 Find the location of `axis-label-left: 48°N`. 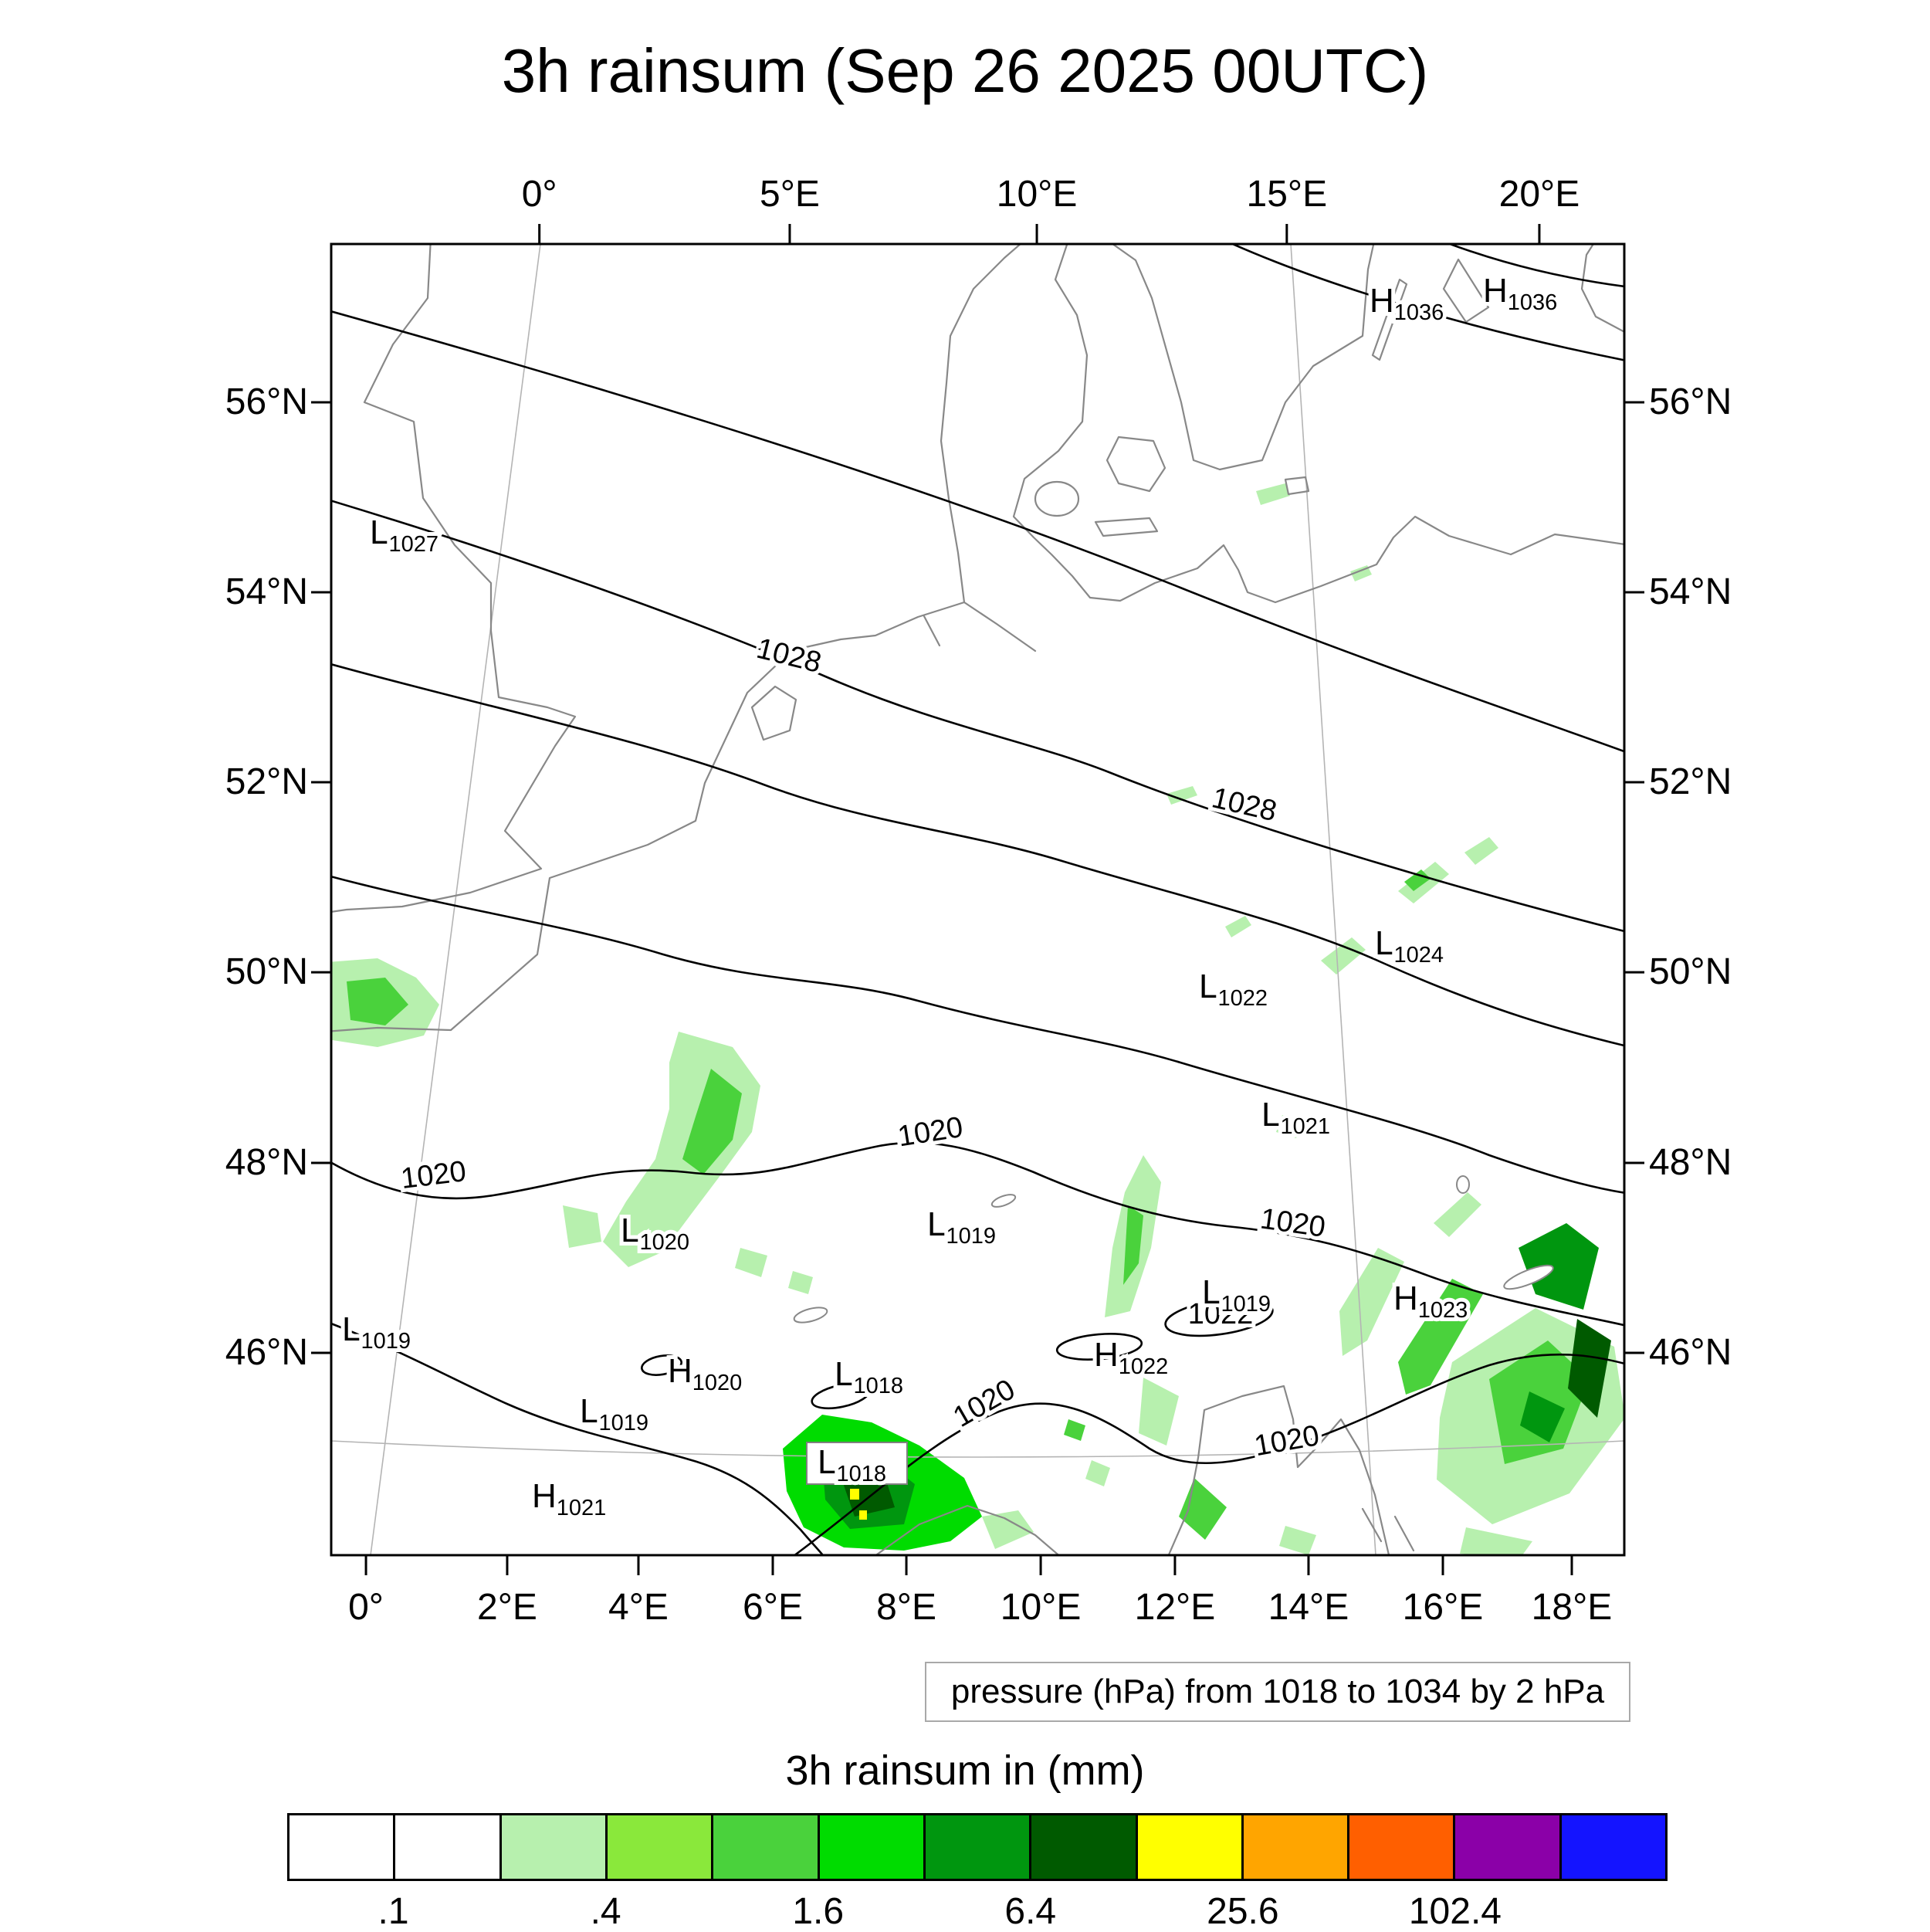

axis-label-left: 48°N is located at coordinates (266, 1162).